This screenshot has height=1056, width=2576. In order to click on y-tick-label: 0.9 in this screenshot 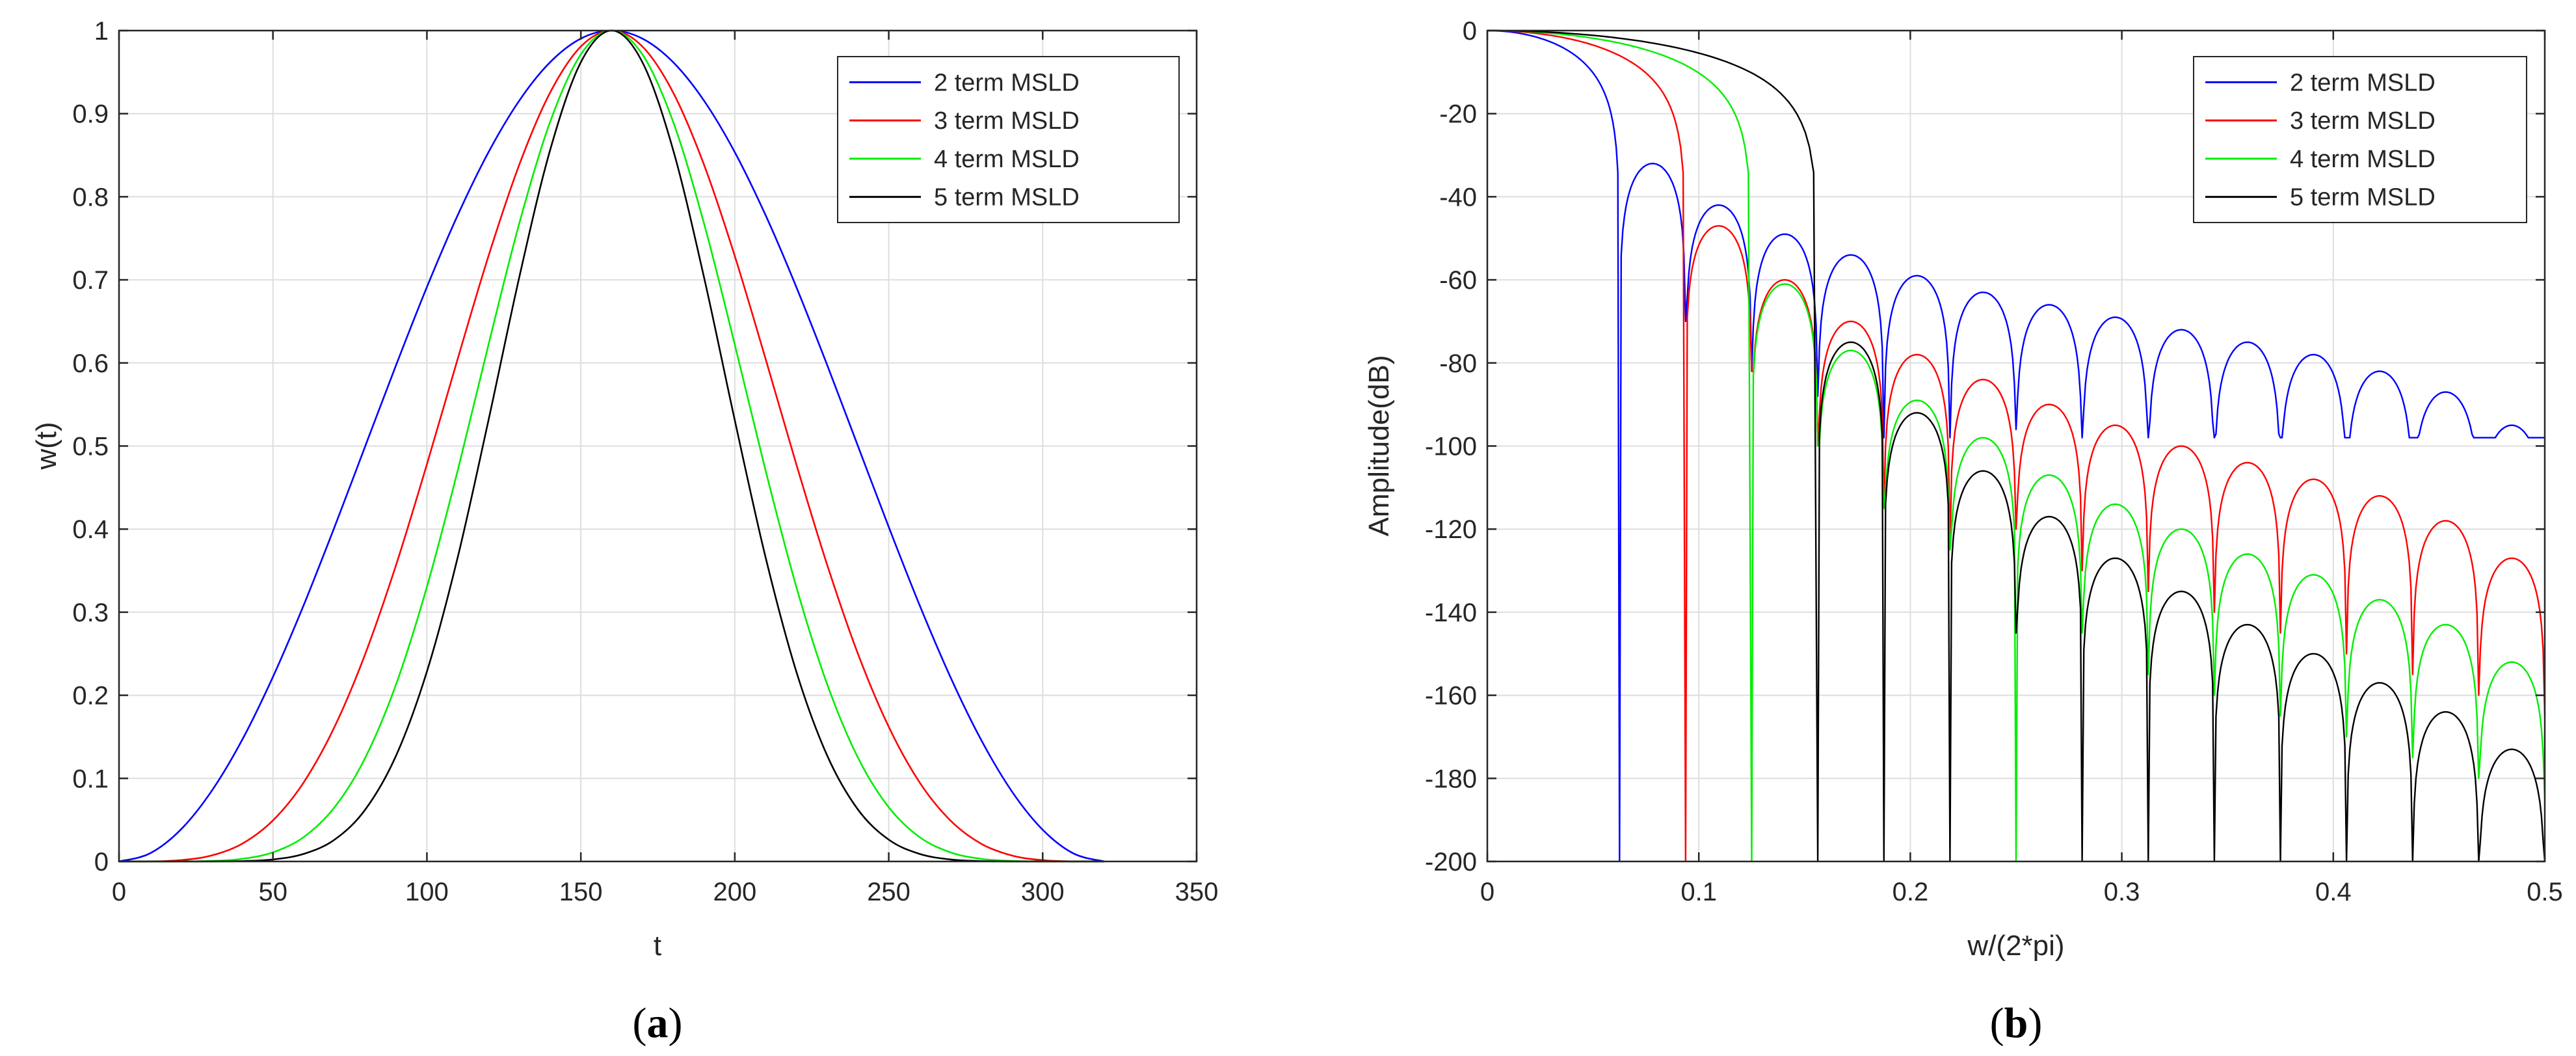, I will do `click(90, 114)`.